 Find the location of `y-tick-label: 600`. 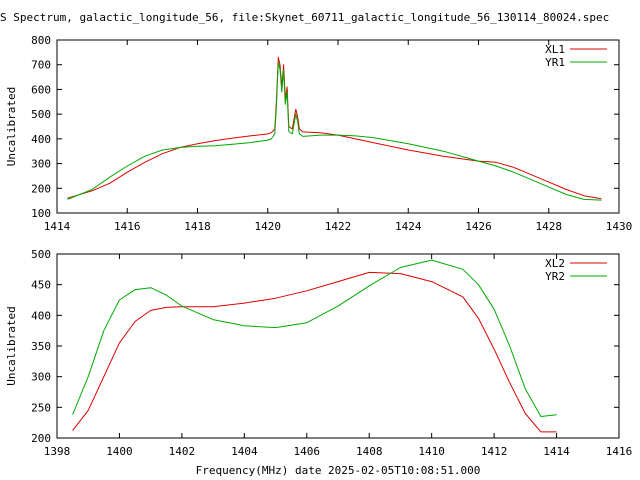

y-tick-label: 600 is located at coordinates (41, 89).